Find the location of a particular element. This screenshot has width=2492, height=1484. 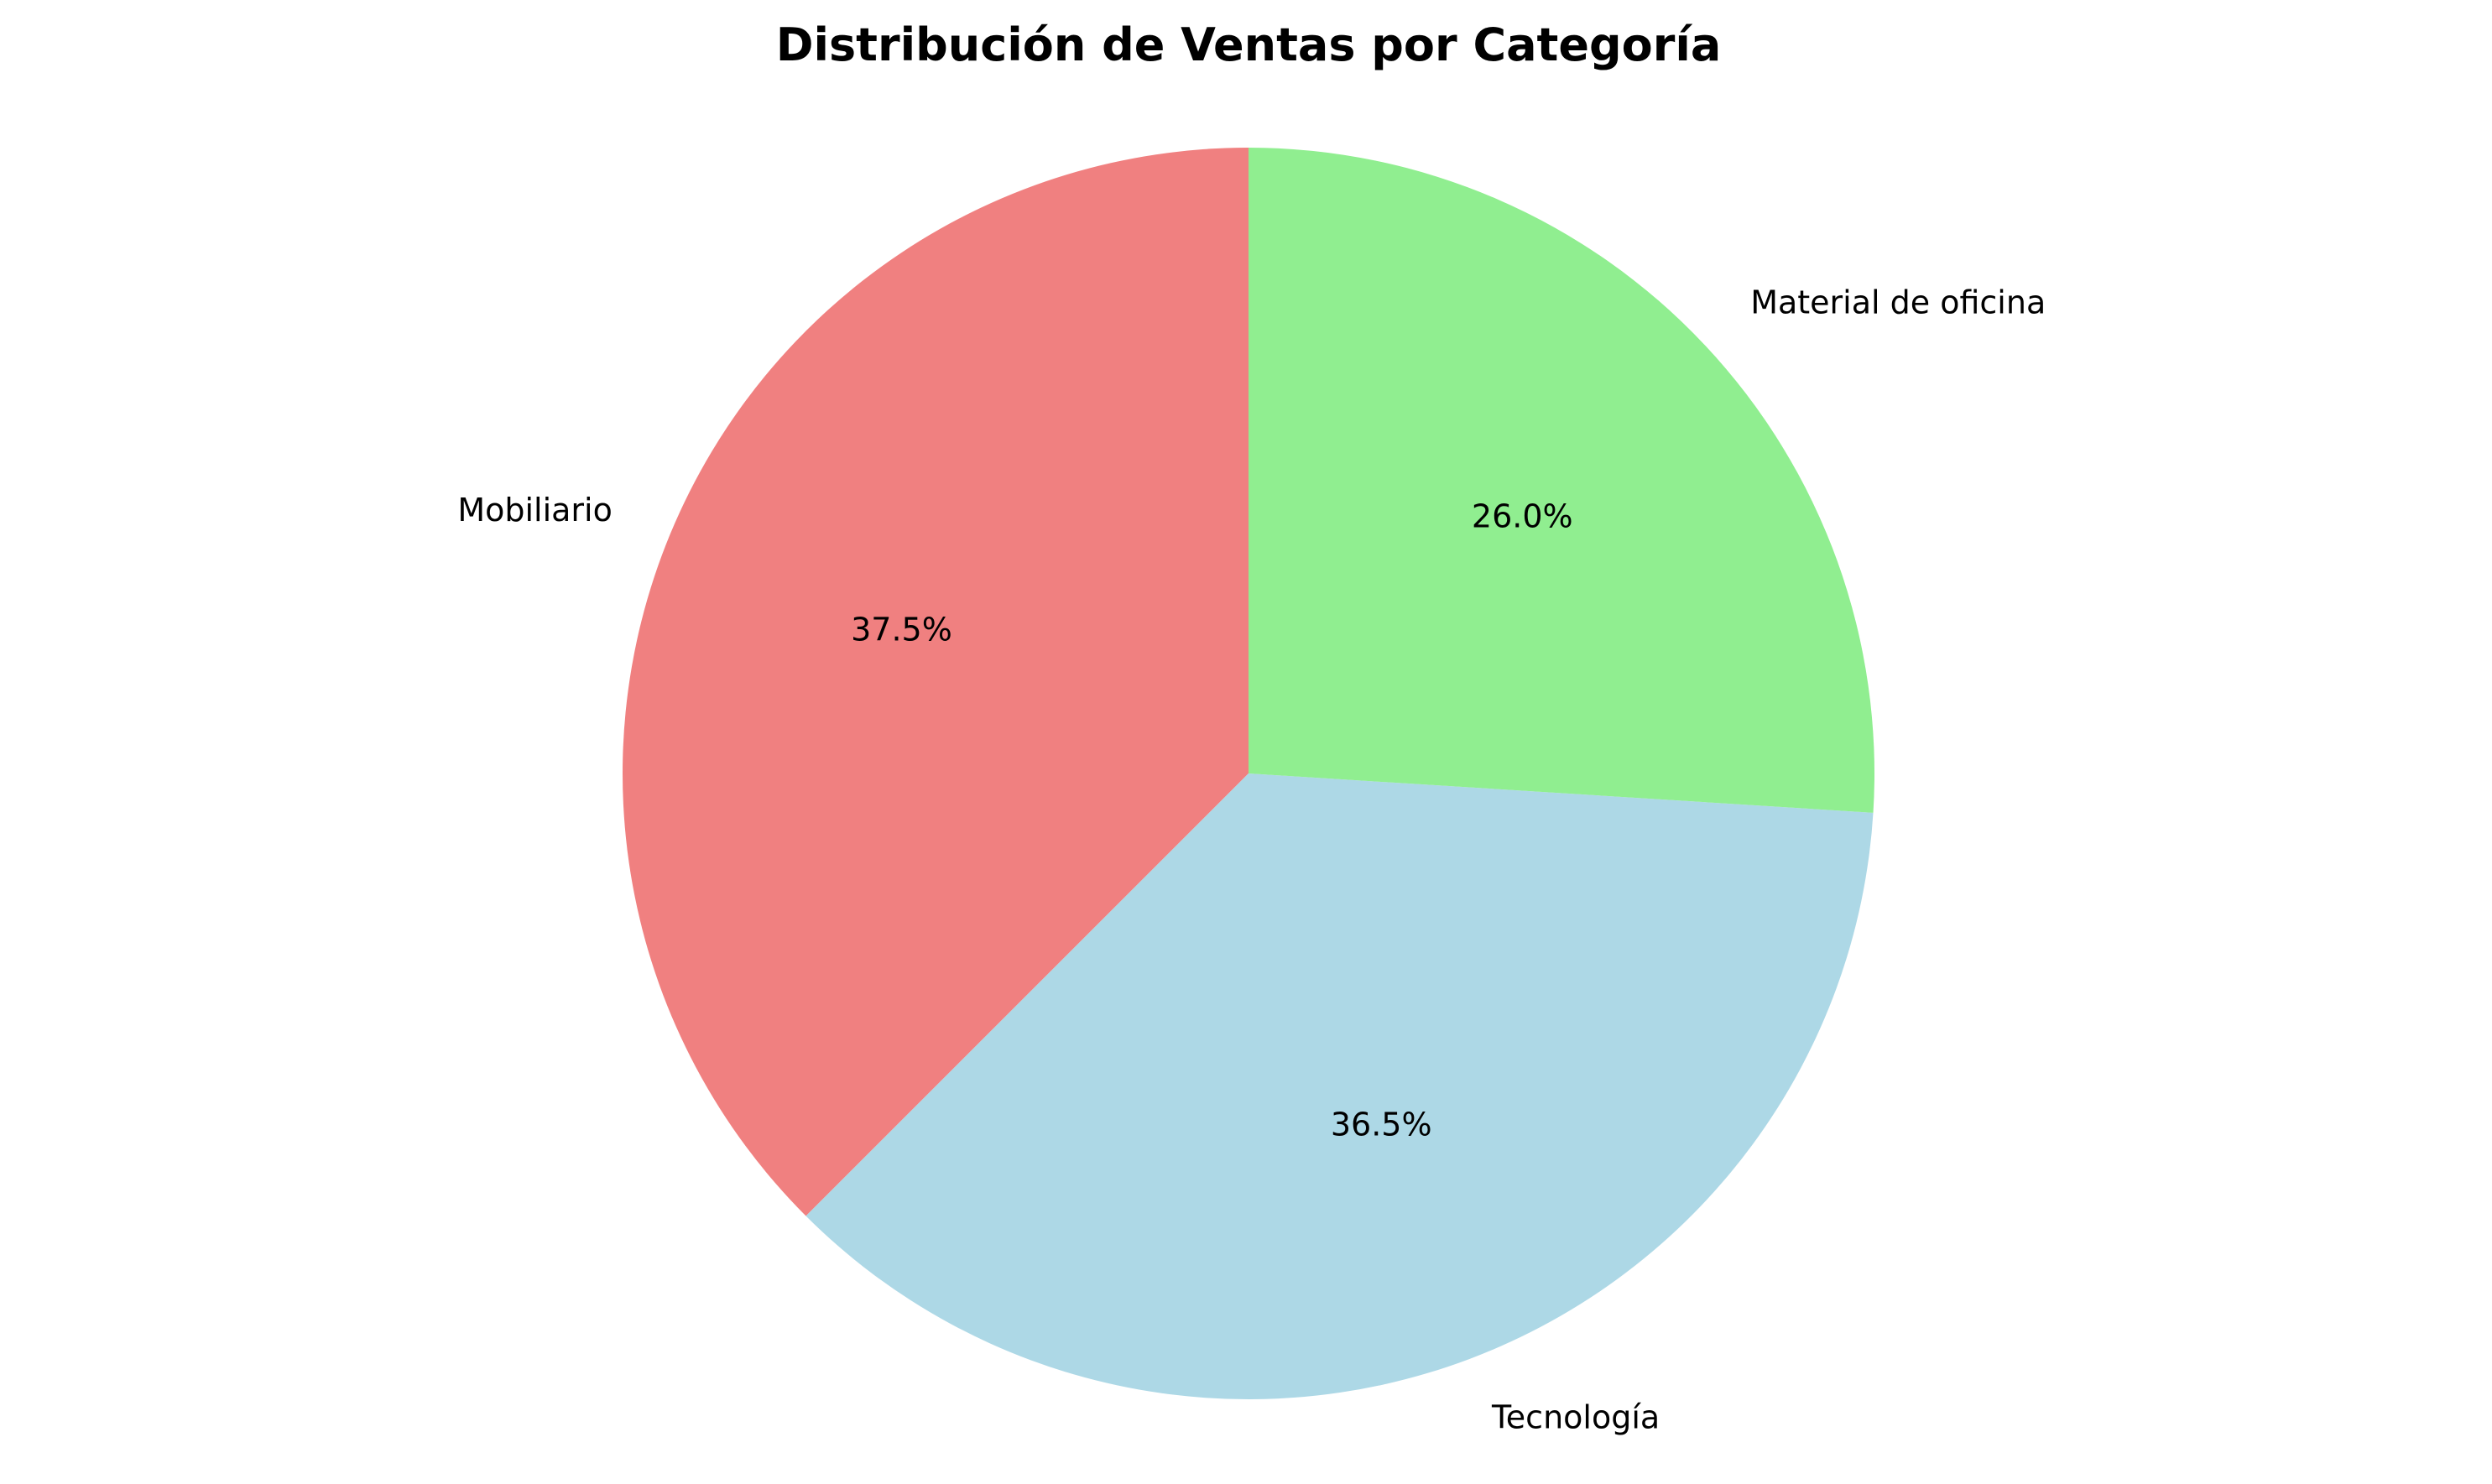

pie-slice-material-de-oficina is located at coordinates (1561, 480).